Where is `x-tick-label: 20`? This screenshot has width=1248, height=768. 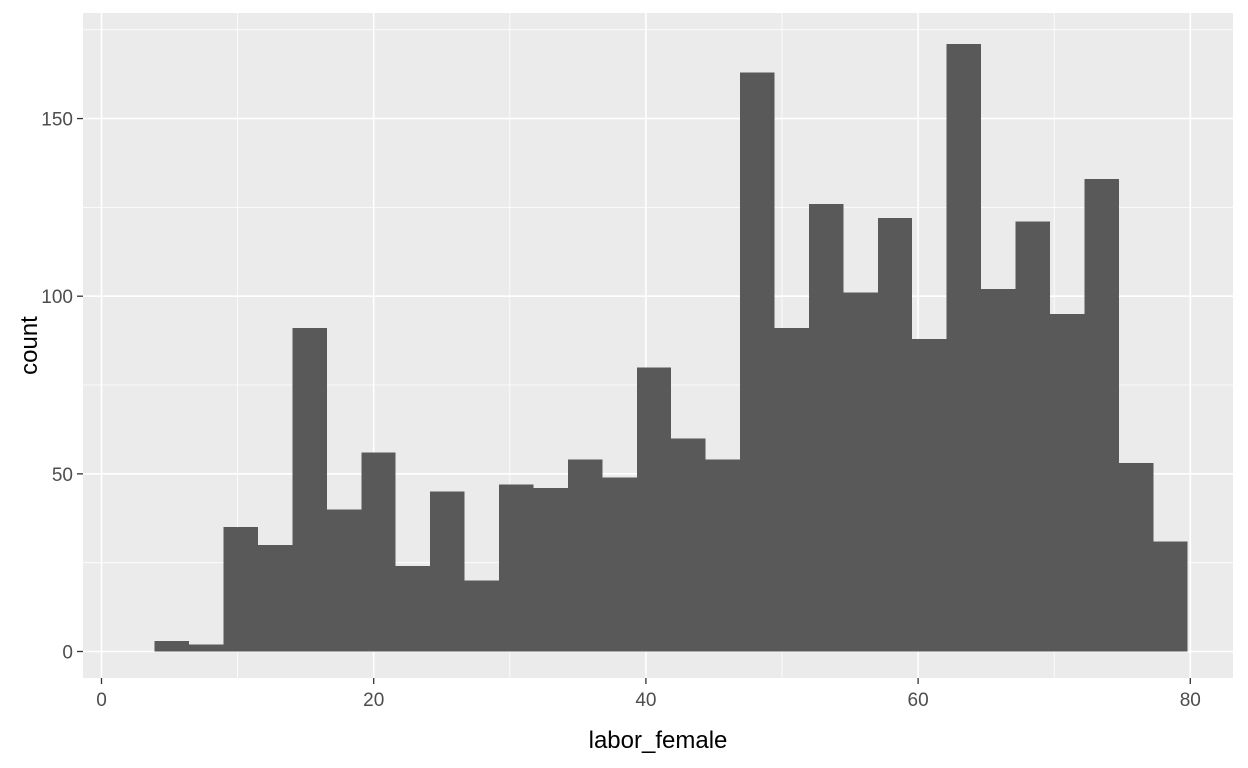
x-tick-label: 20 is located at coordinates (373, 700).